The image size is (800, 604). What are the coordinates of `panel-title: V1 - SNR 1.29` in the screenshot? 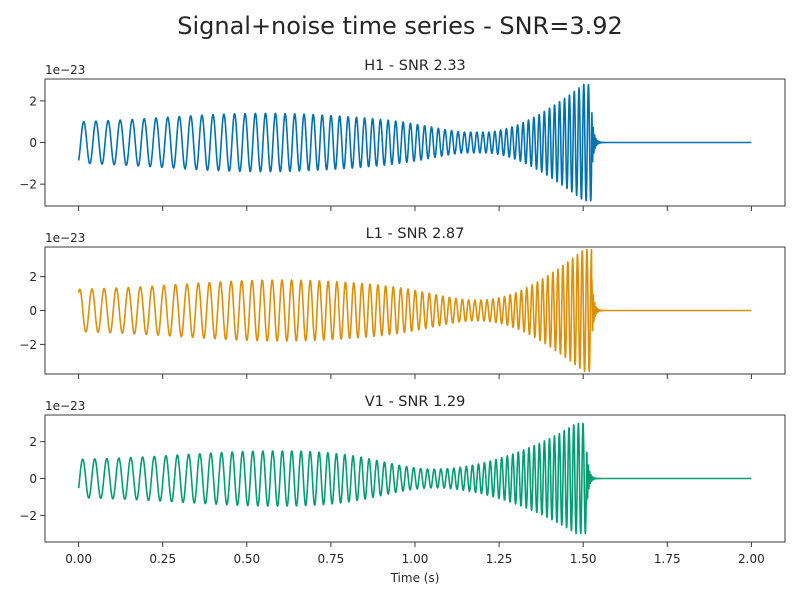 It's located at (415, 402).